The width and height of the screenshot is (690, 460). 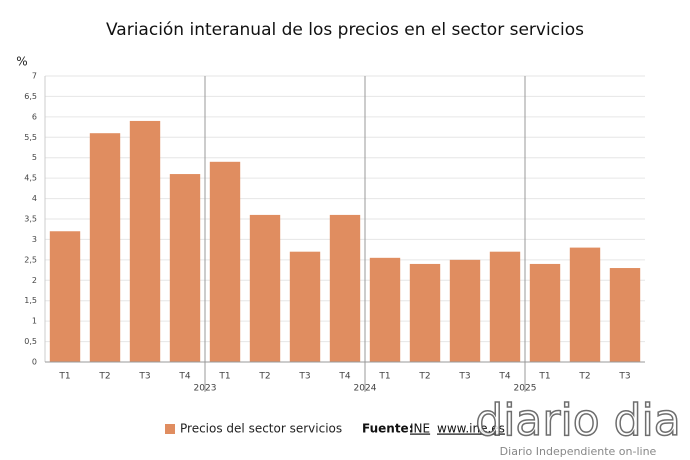 What do you see at coordinates (170, 429) in the screenshot?
I see `legend-swatch` at bounding box center [170, 429].